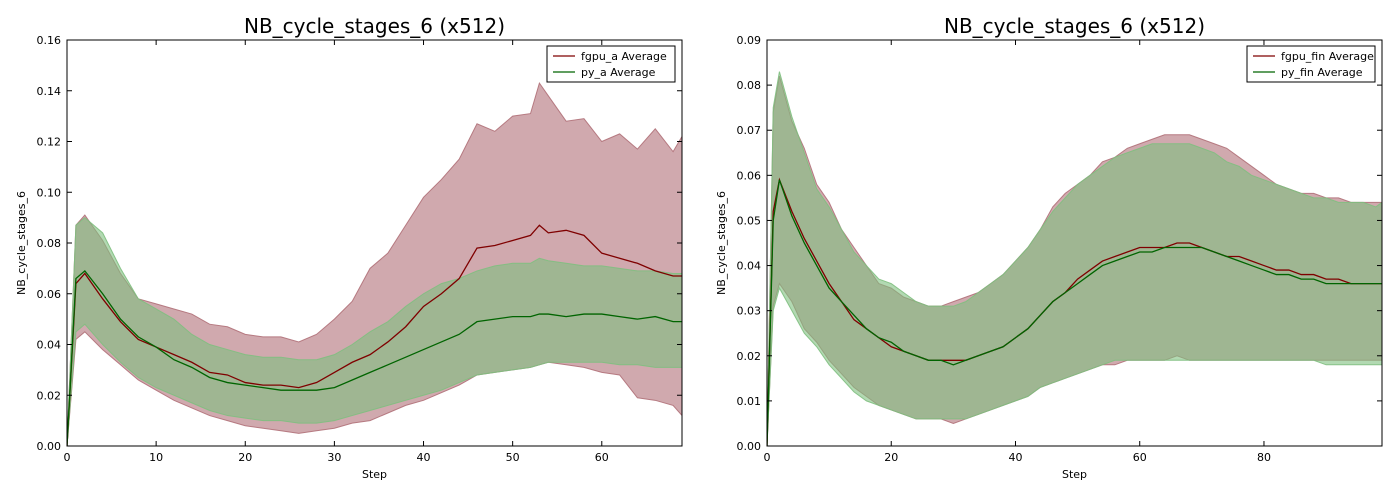  Describe the element at coordinates (513, 457) in the screenshot. I see `x-tick-label: 50` at that location.